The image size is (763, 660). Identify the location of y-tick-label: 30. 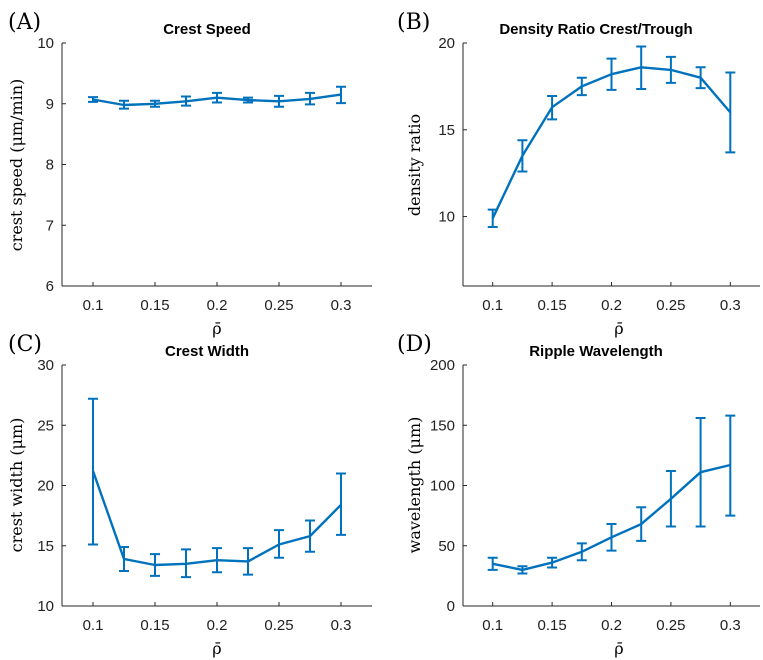
(45, 365).